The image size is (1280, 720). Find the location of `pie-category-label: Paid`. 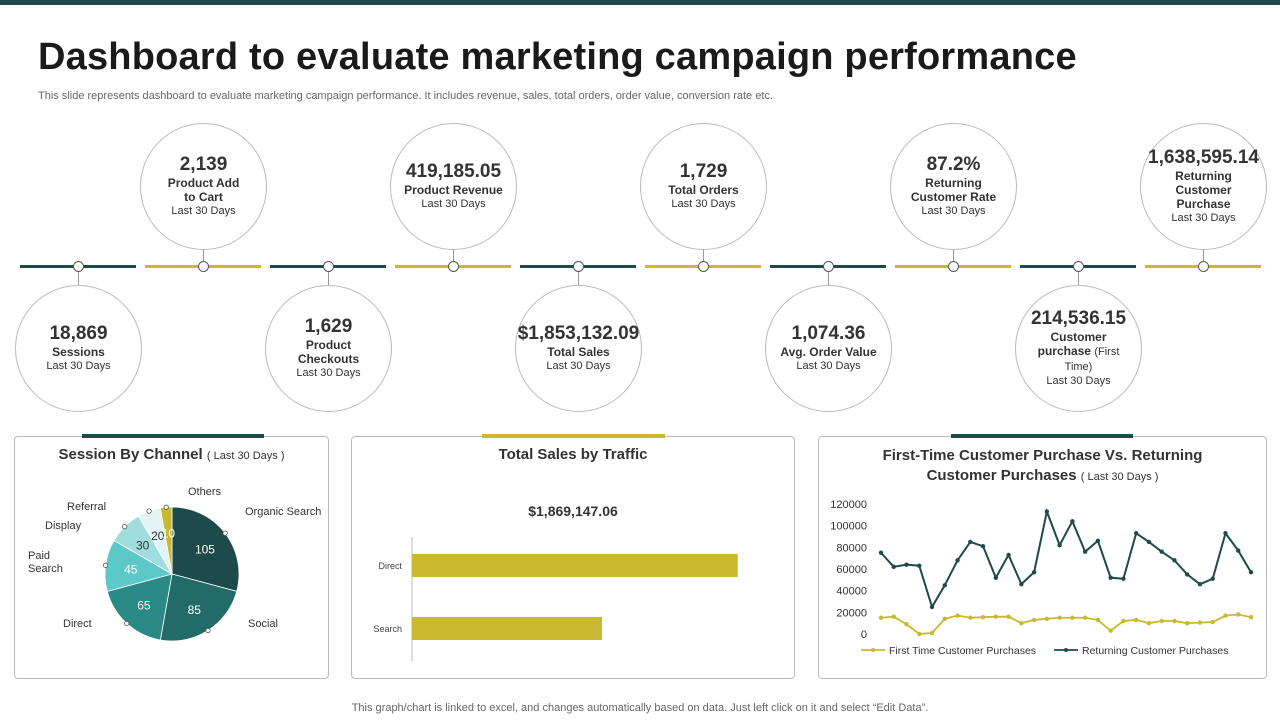

pie-category-label: Paid is located at coordinates (39, 556).